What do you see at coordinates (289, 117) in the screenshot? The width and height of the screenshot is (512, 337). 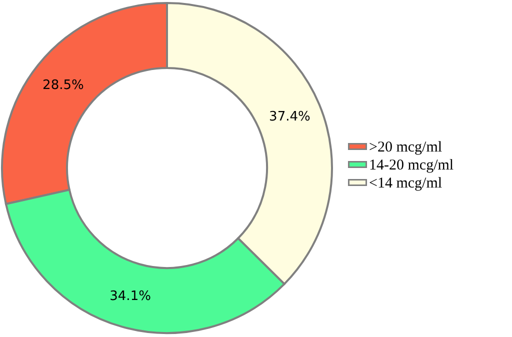 I see `data-label: 37.4%` at bounding box center [289, 117].